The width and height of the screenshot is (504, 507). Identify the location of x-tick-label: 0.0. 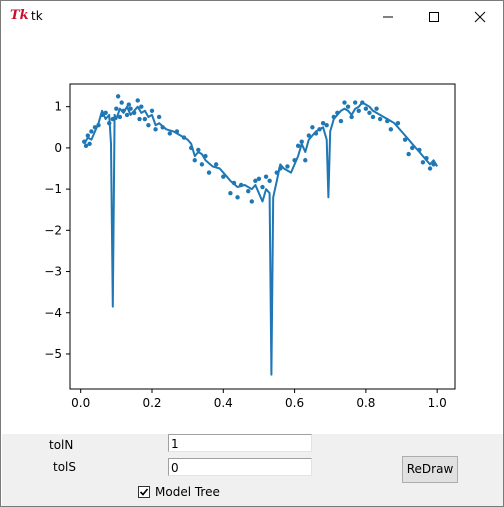
(80, 403).